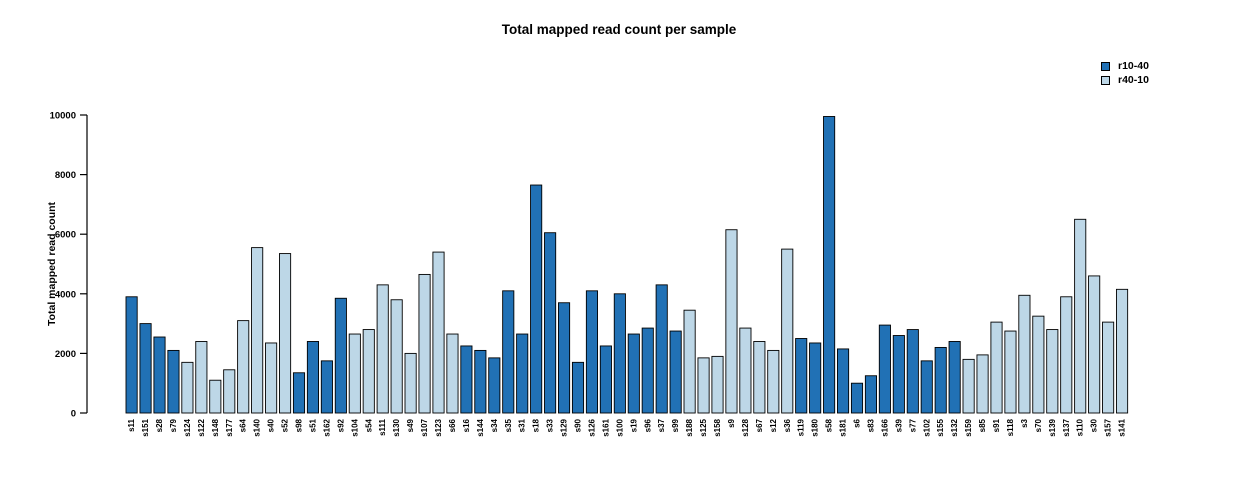  Describe the element at coordinates (173, 381) in the screenshot. I see `bar-s79` at that location.